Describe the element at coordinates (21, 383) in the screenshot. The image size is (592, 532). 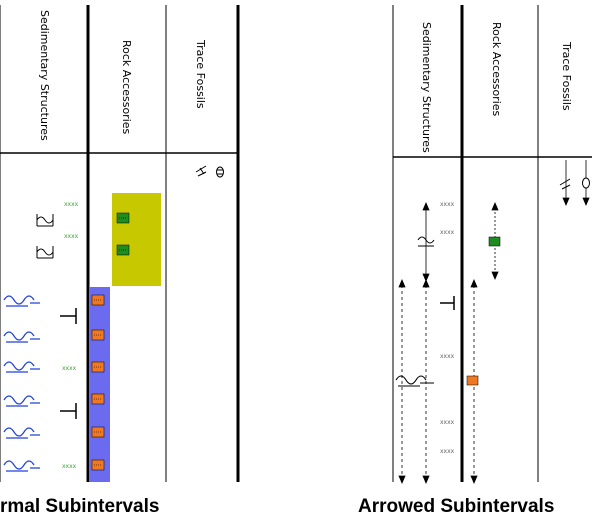
I see `ripple-symbol-column` at that location.